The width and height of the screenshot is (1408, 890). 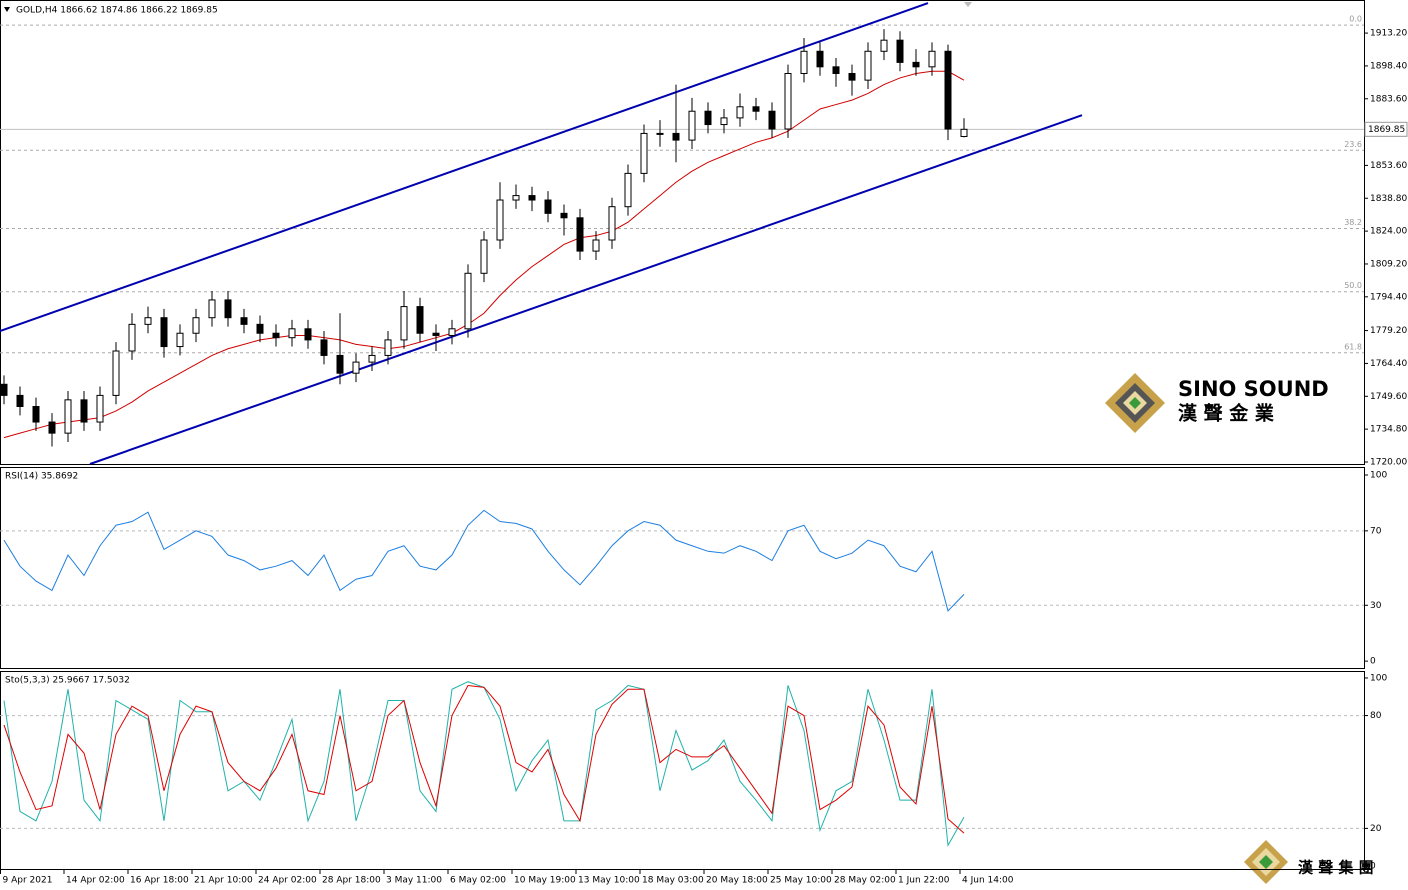 I want to click on x-tick-label: 18 May 03:00, so click(x=673, y=881).